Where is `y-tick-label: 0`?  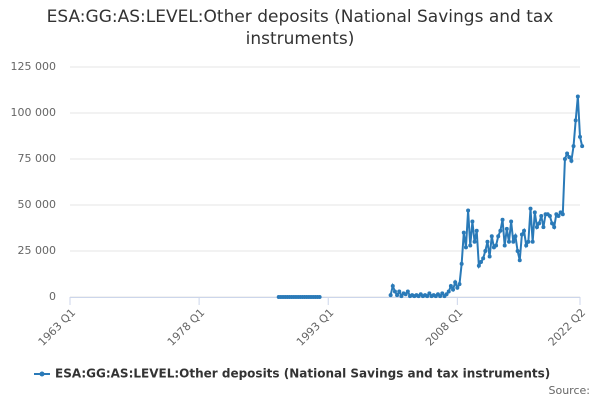
y-tick-label: 0 is located at coordinates (52, 296).